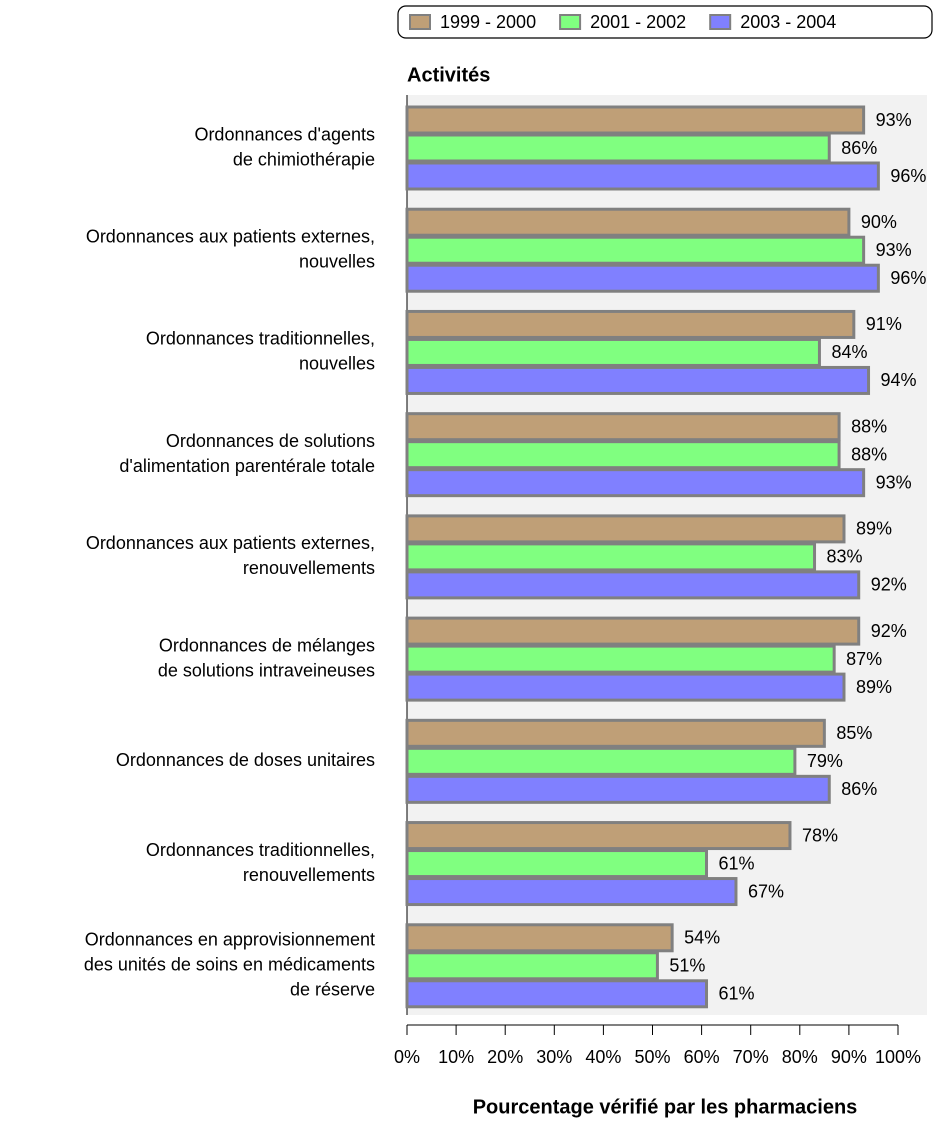 The image size is (941, 1125). I want to click on x-tick-label: 50%, so click(652, 1057).